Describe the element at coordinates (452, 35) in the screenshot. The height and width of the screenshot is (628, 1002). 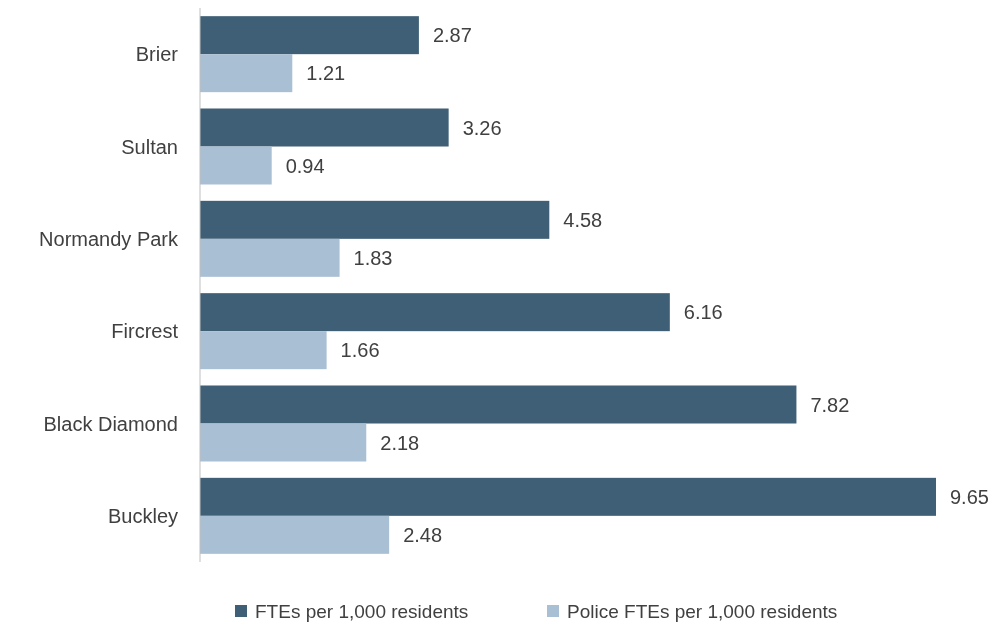
I see `data-label: 2.87` at that location.